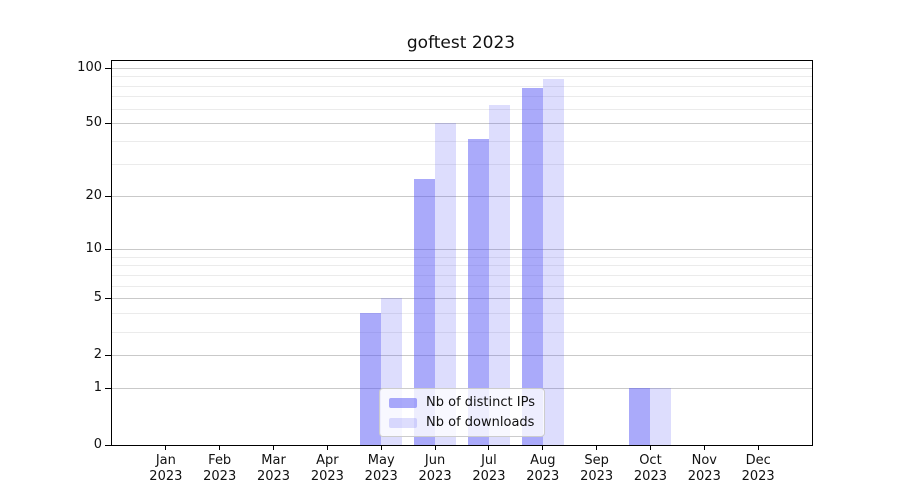  I want to click on x-axis-month-label: Mar, so click(273, 460).